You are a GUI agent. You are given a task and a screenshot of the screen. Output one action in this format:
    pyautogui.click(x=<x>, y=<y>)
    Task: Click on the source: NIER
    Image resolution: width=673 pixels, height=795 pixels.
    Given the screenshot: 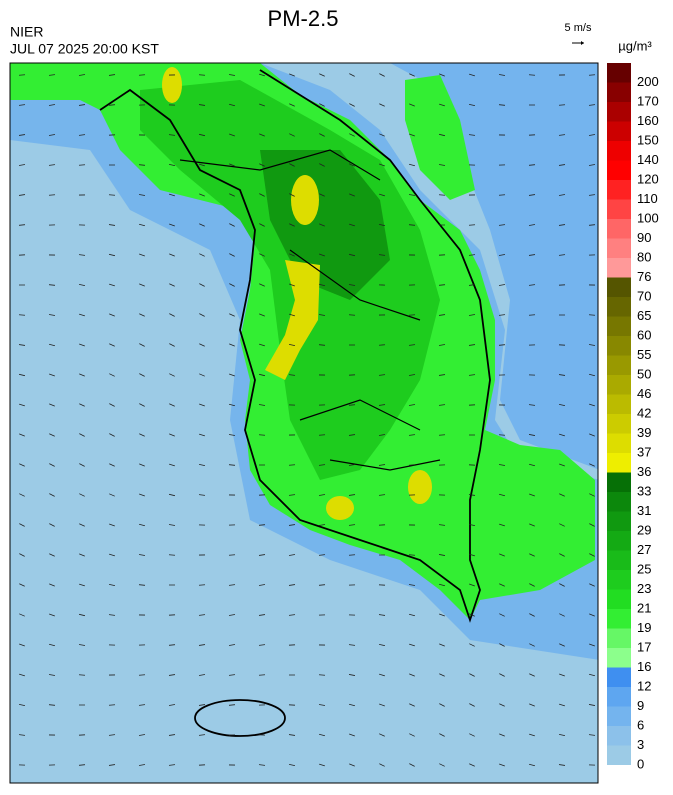 What is the action you would take?
    pyautogui.click(x=26, y=32)
    